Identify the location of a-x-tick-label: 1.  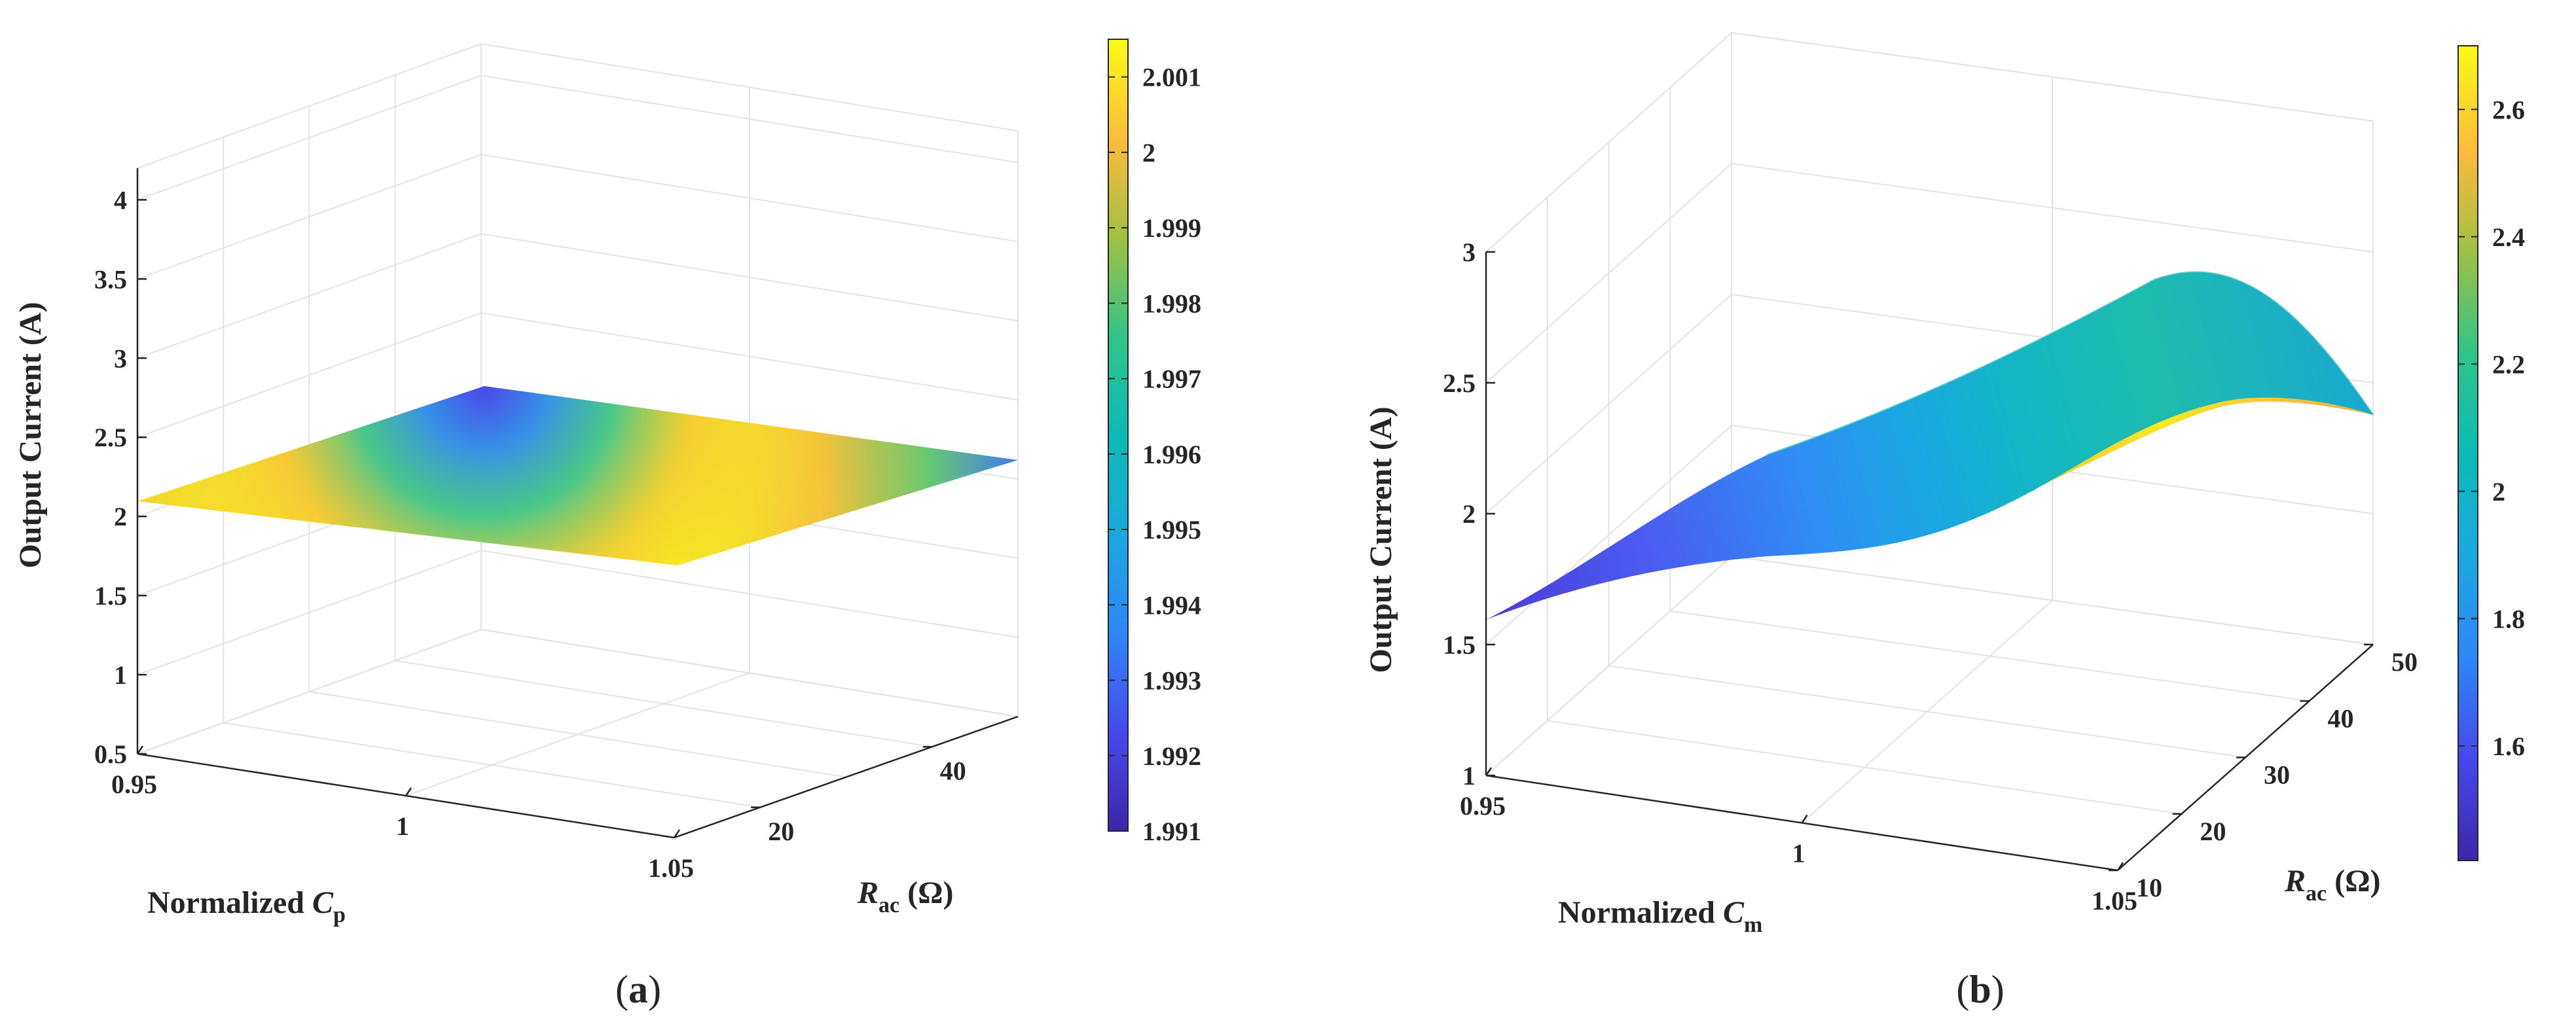
(402, 826).